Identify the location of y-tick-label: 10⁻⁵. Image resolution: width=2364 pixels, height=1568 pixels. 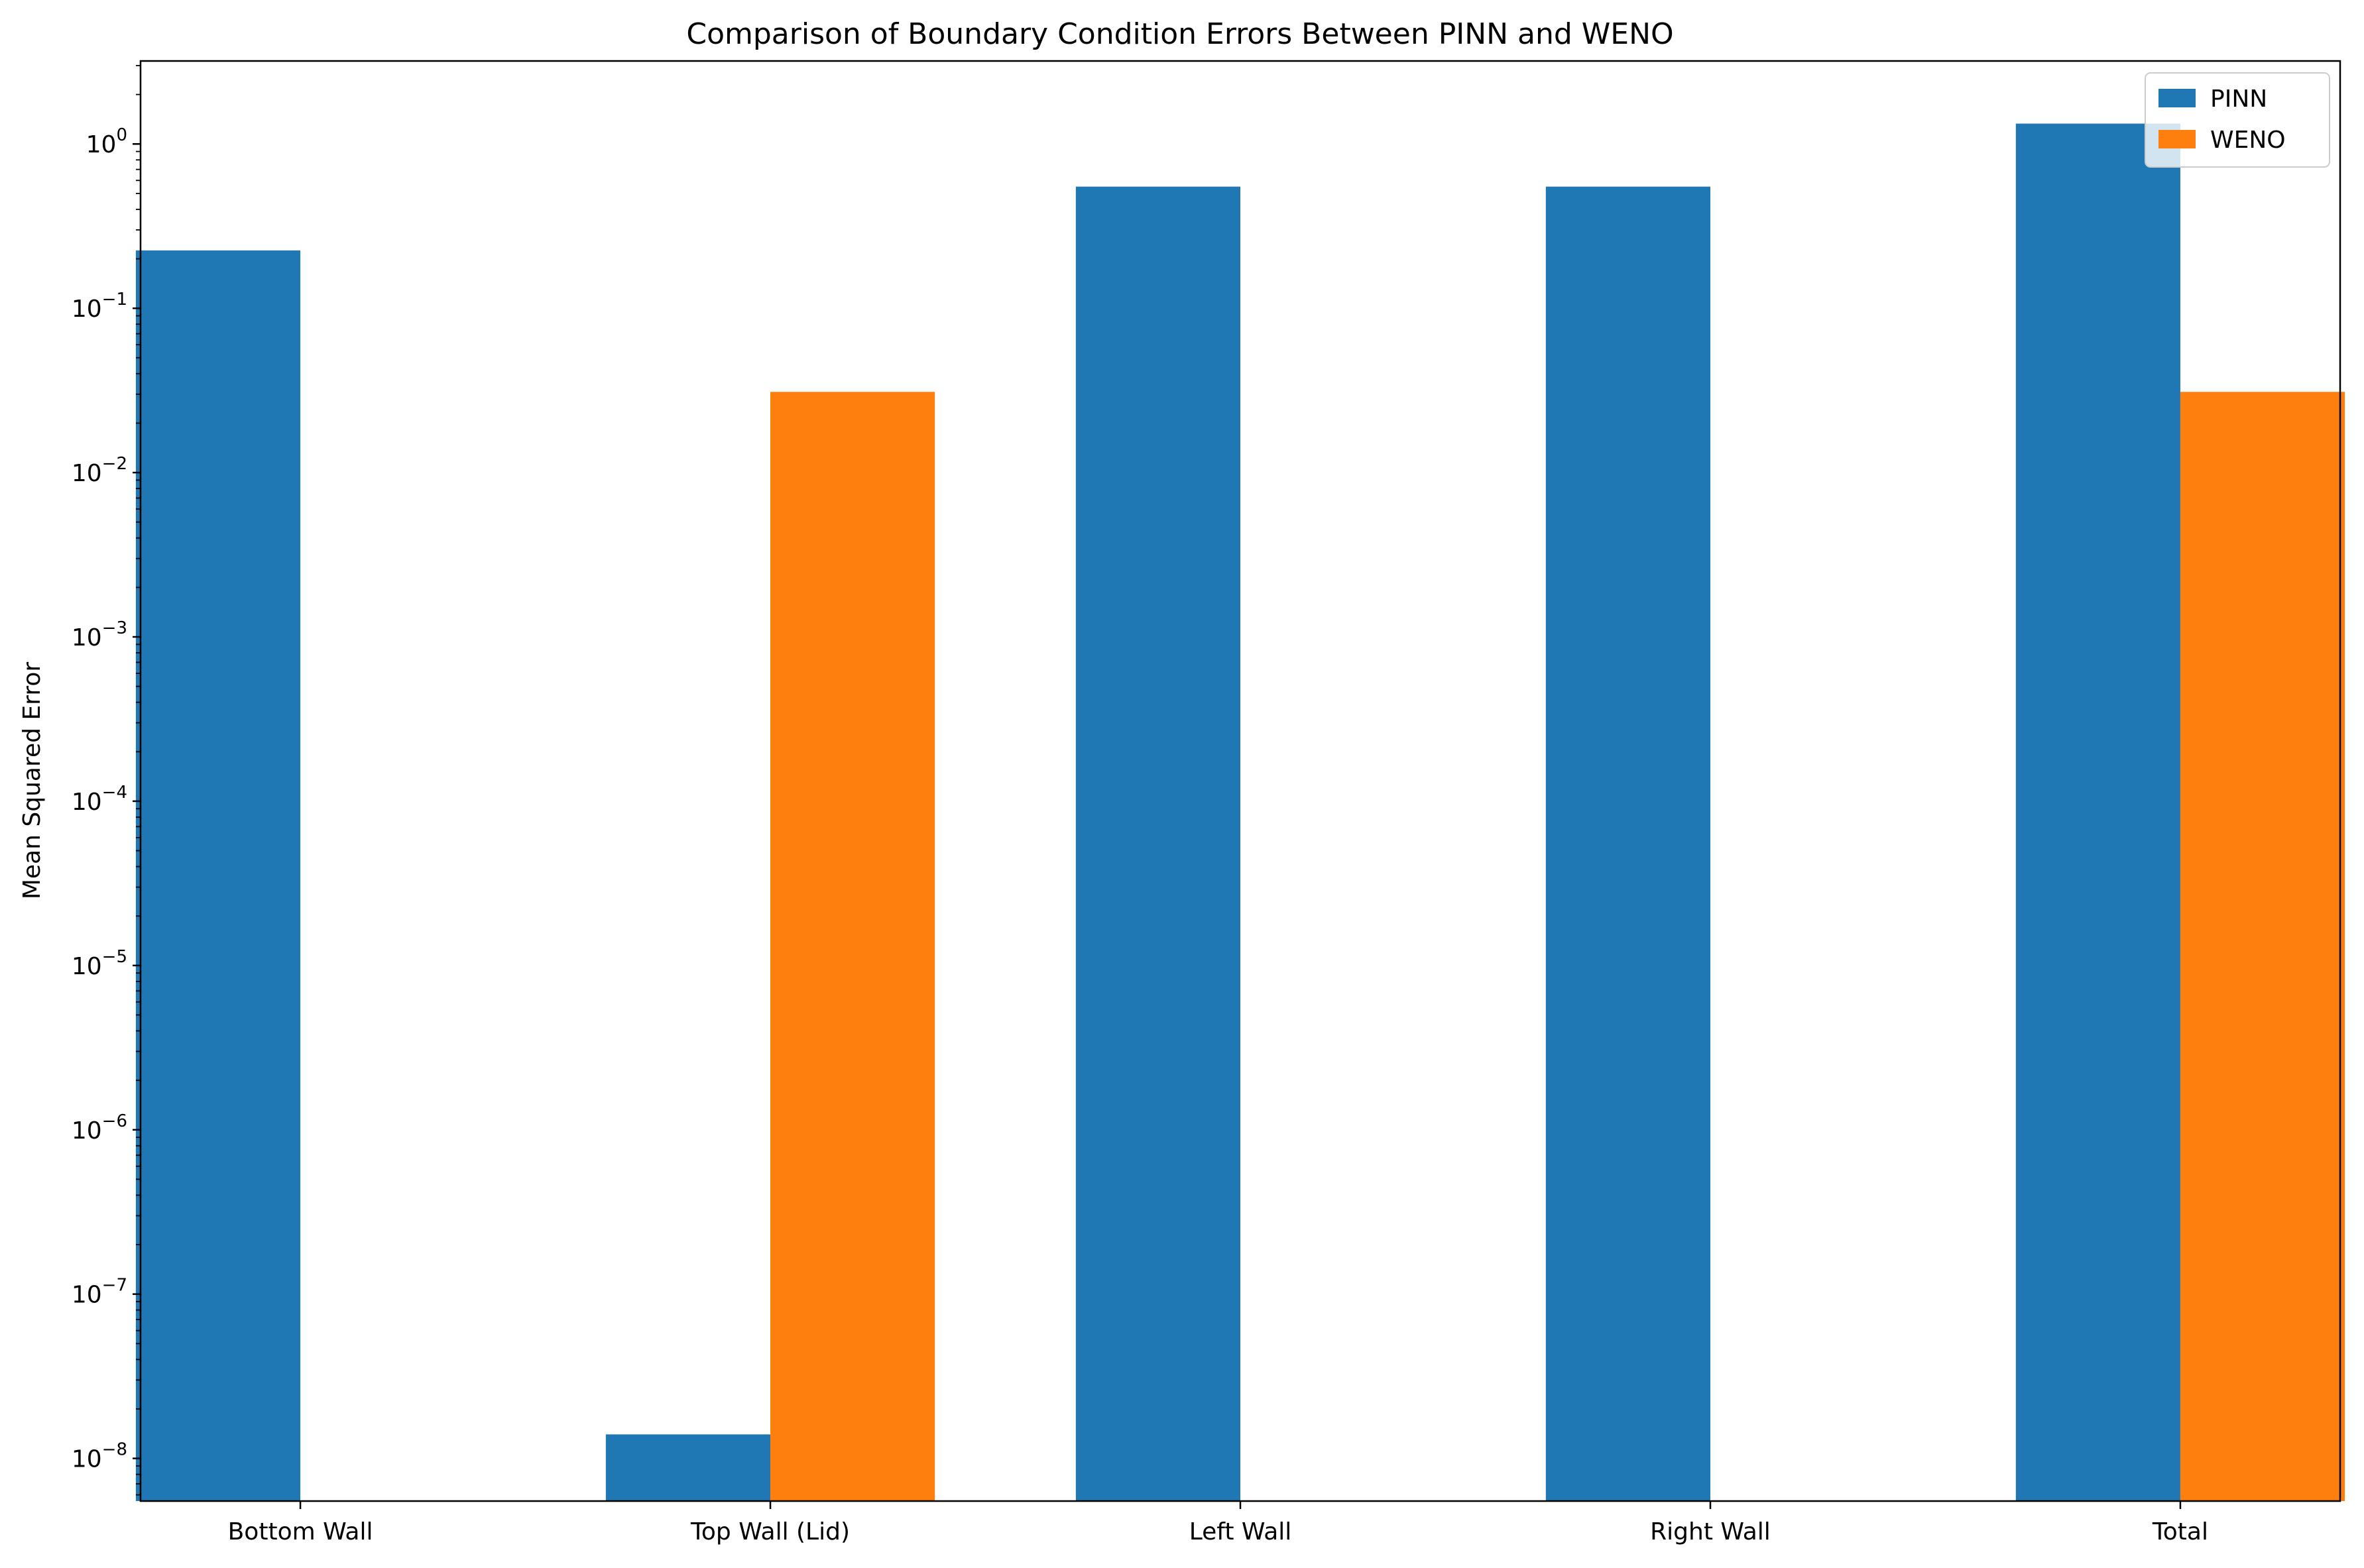
(100, 963).